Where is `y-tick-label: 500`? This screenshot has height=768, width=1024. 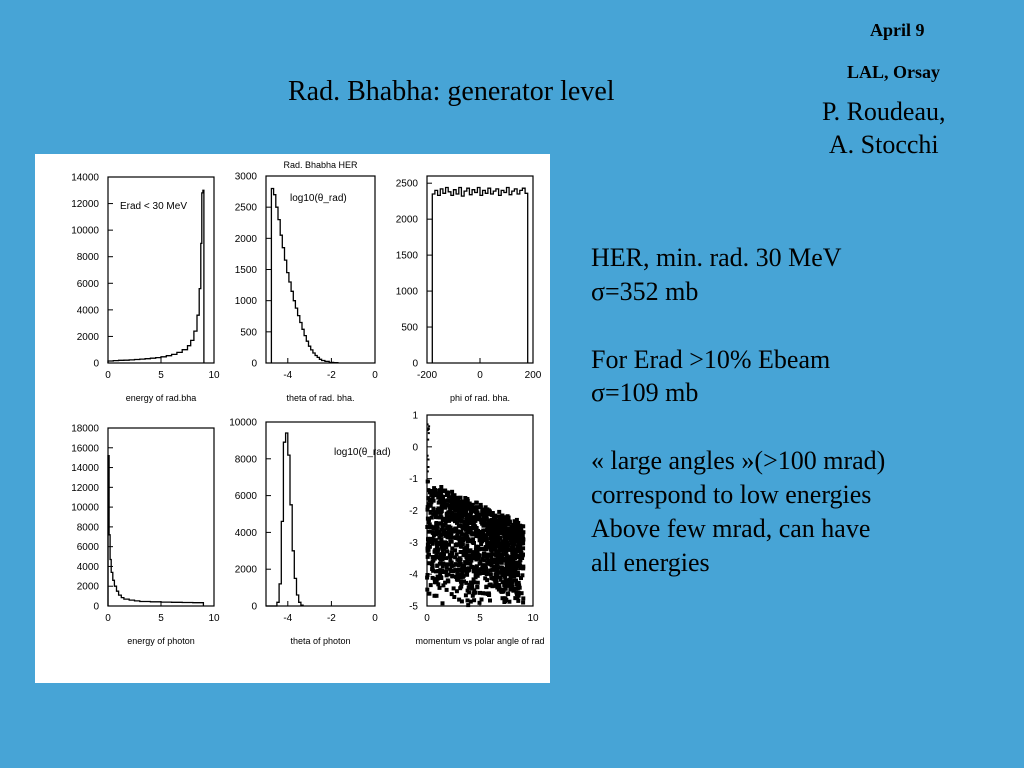
y-tick-label: 500 is located at coordinates (409, 328).